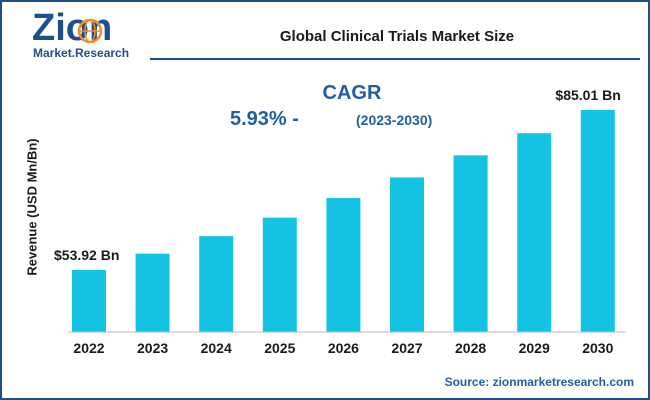  Describe the element at coordinates (72, 28) in the screenshot. I see `logo-wordmark: Zion` at that location.